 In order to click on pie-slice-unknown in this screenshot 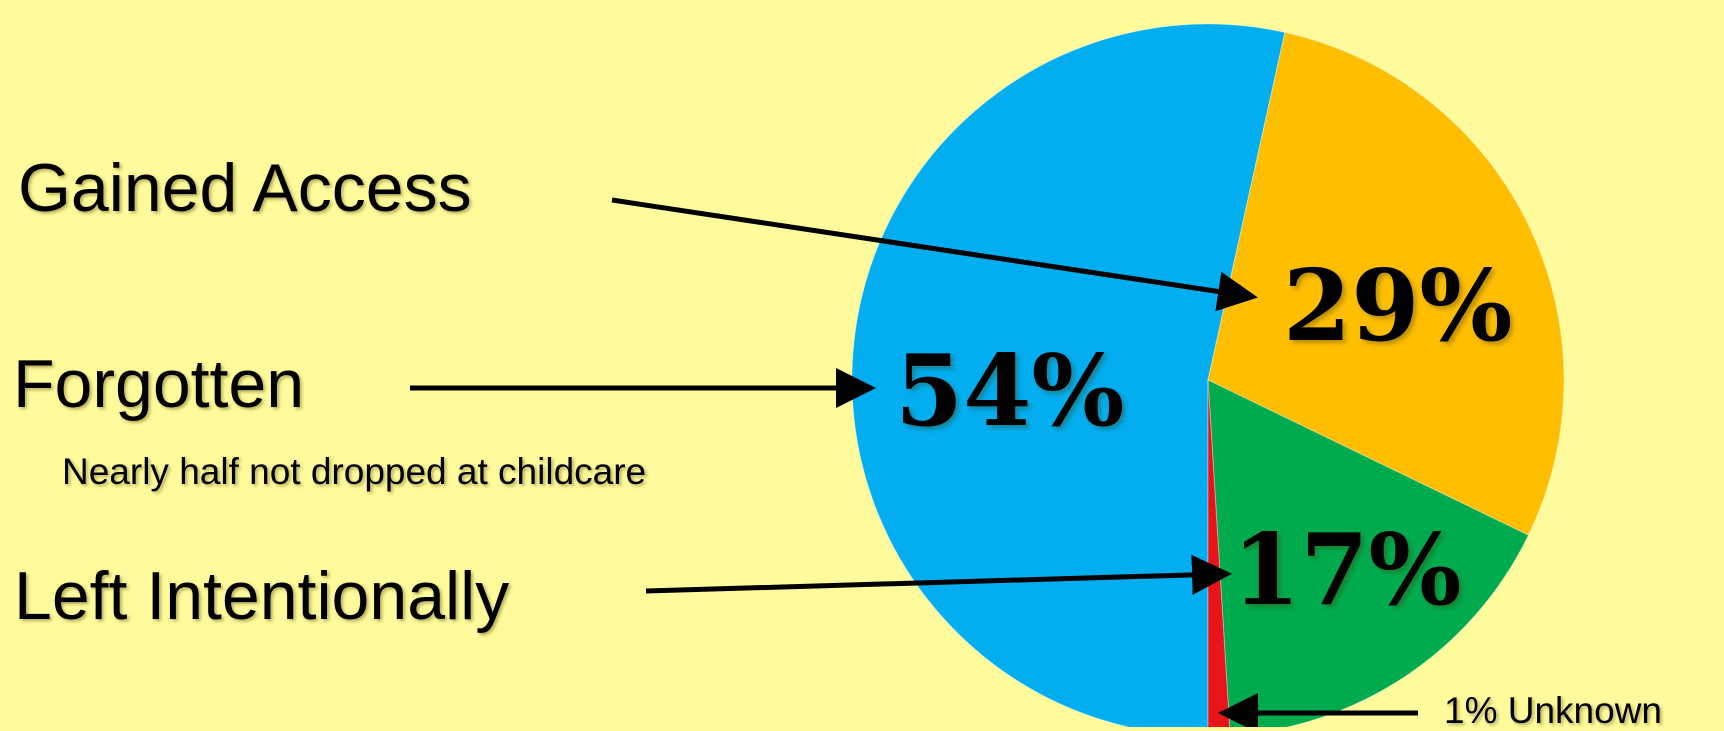, I will do `click(1219, 553)`.